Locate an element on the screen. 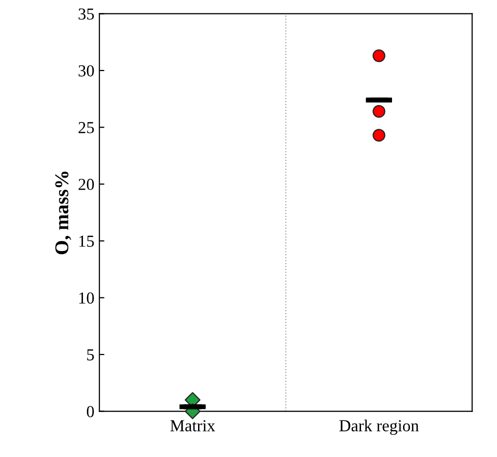 The width and height of the screenshot is (497, 457). y-tick-label: 10 is located at coordinates (86, 298).